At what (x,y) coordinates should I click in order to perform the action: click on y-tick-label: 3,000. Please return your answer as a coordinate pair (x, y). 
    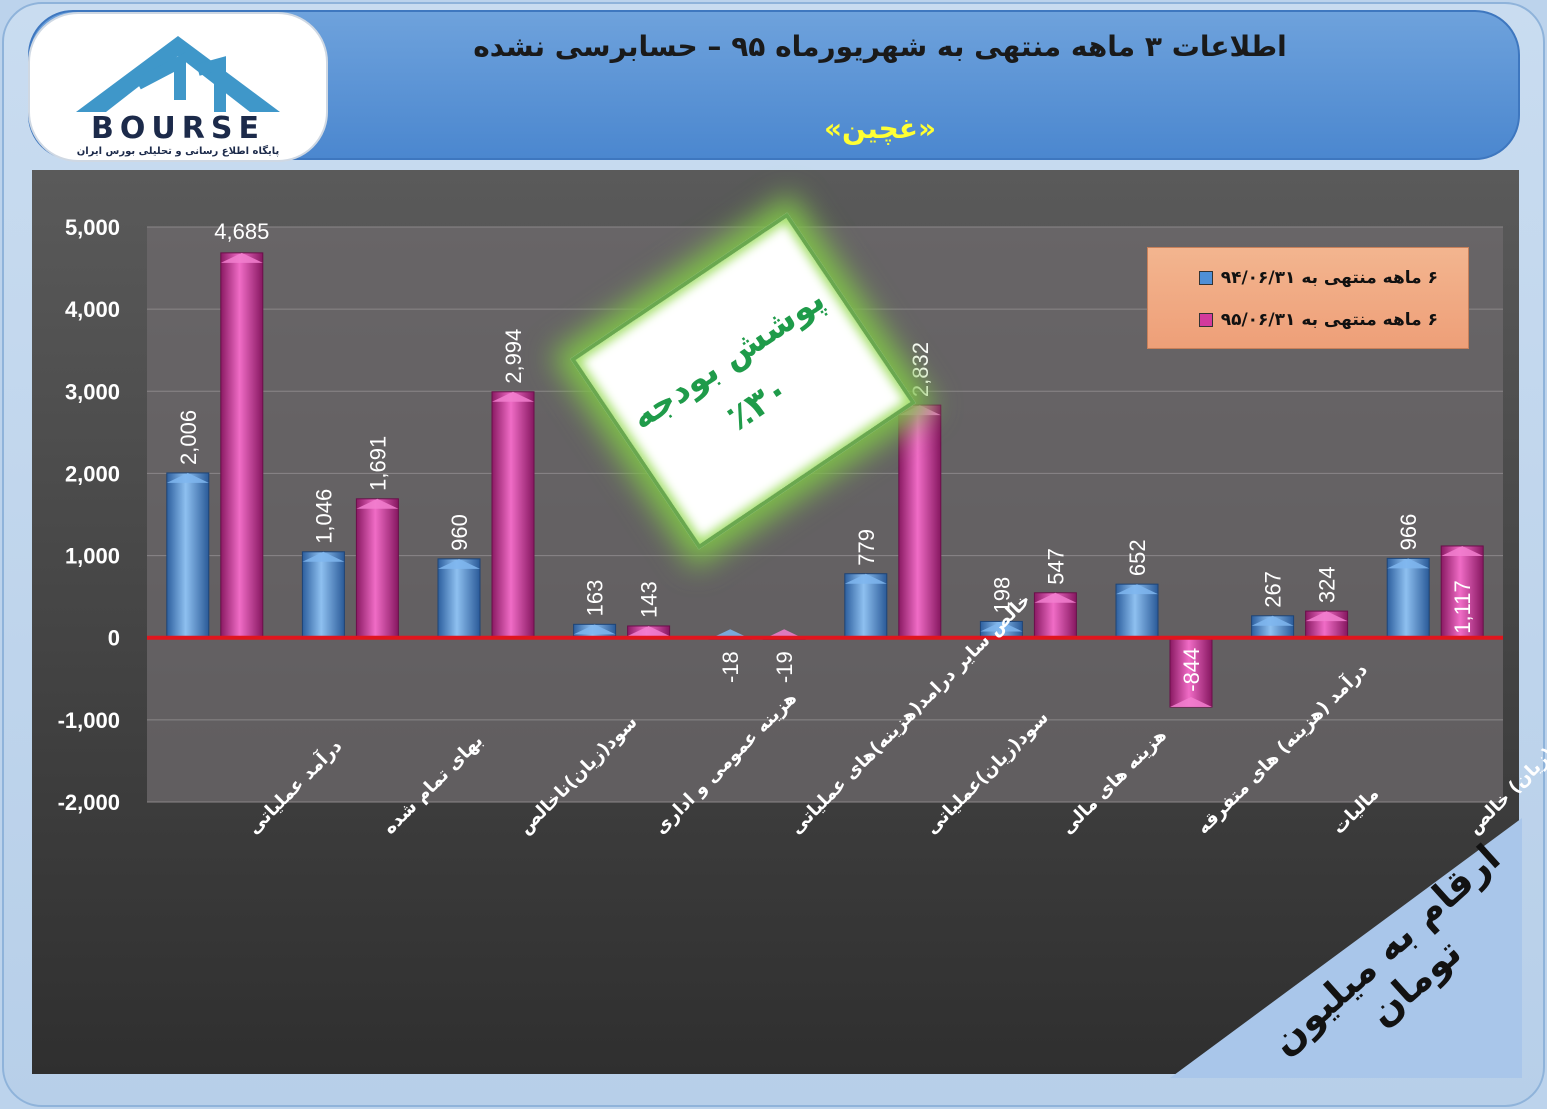
    Looking at the image, I should click on (92, 391).